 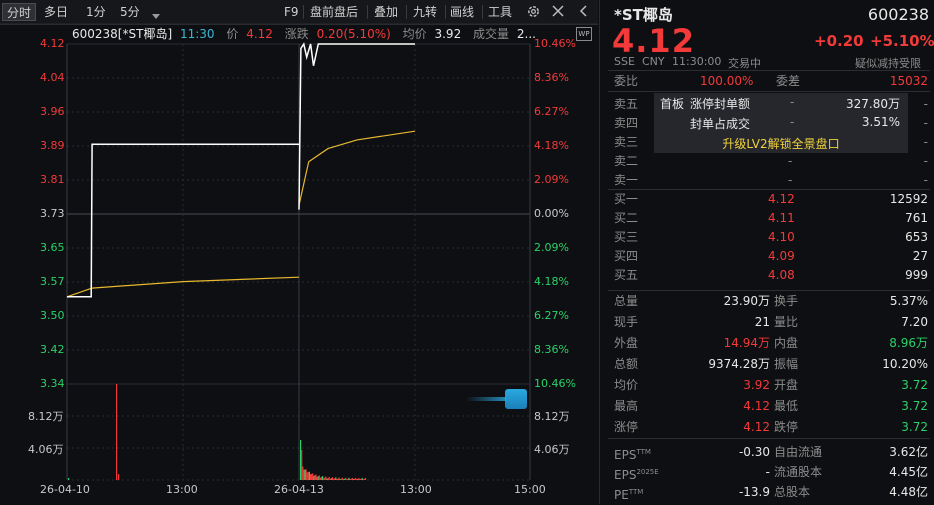 I want to click on ask-price: -, so click(x=790, y=161).